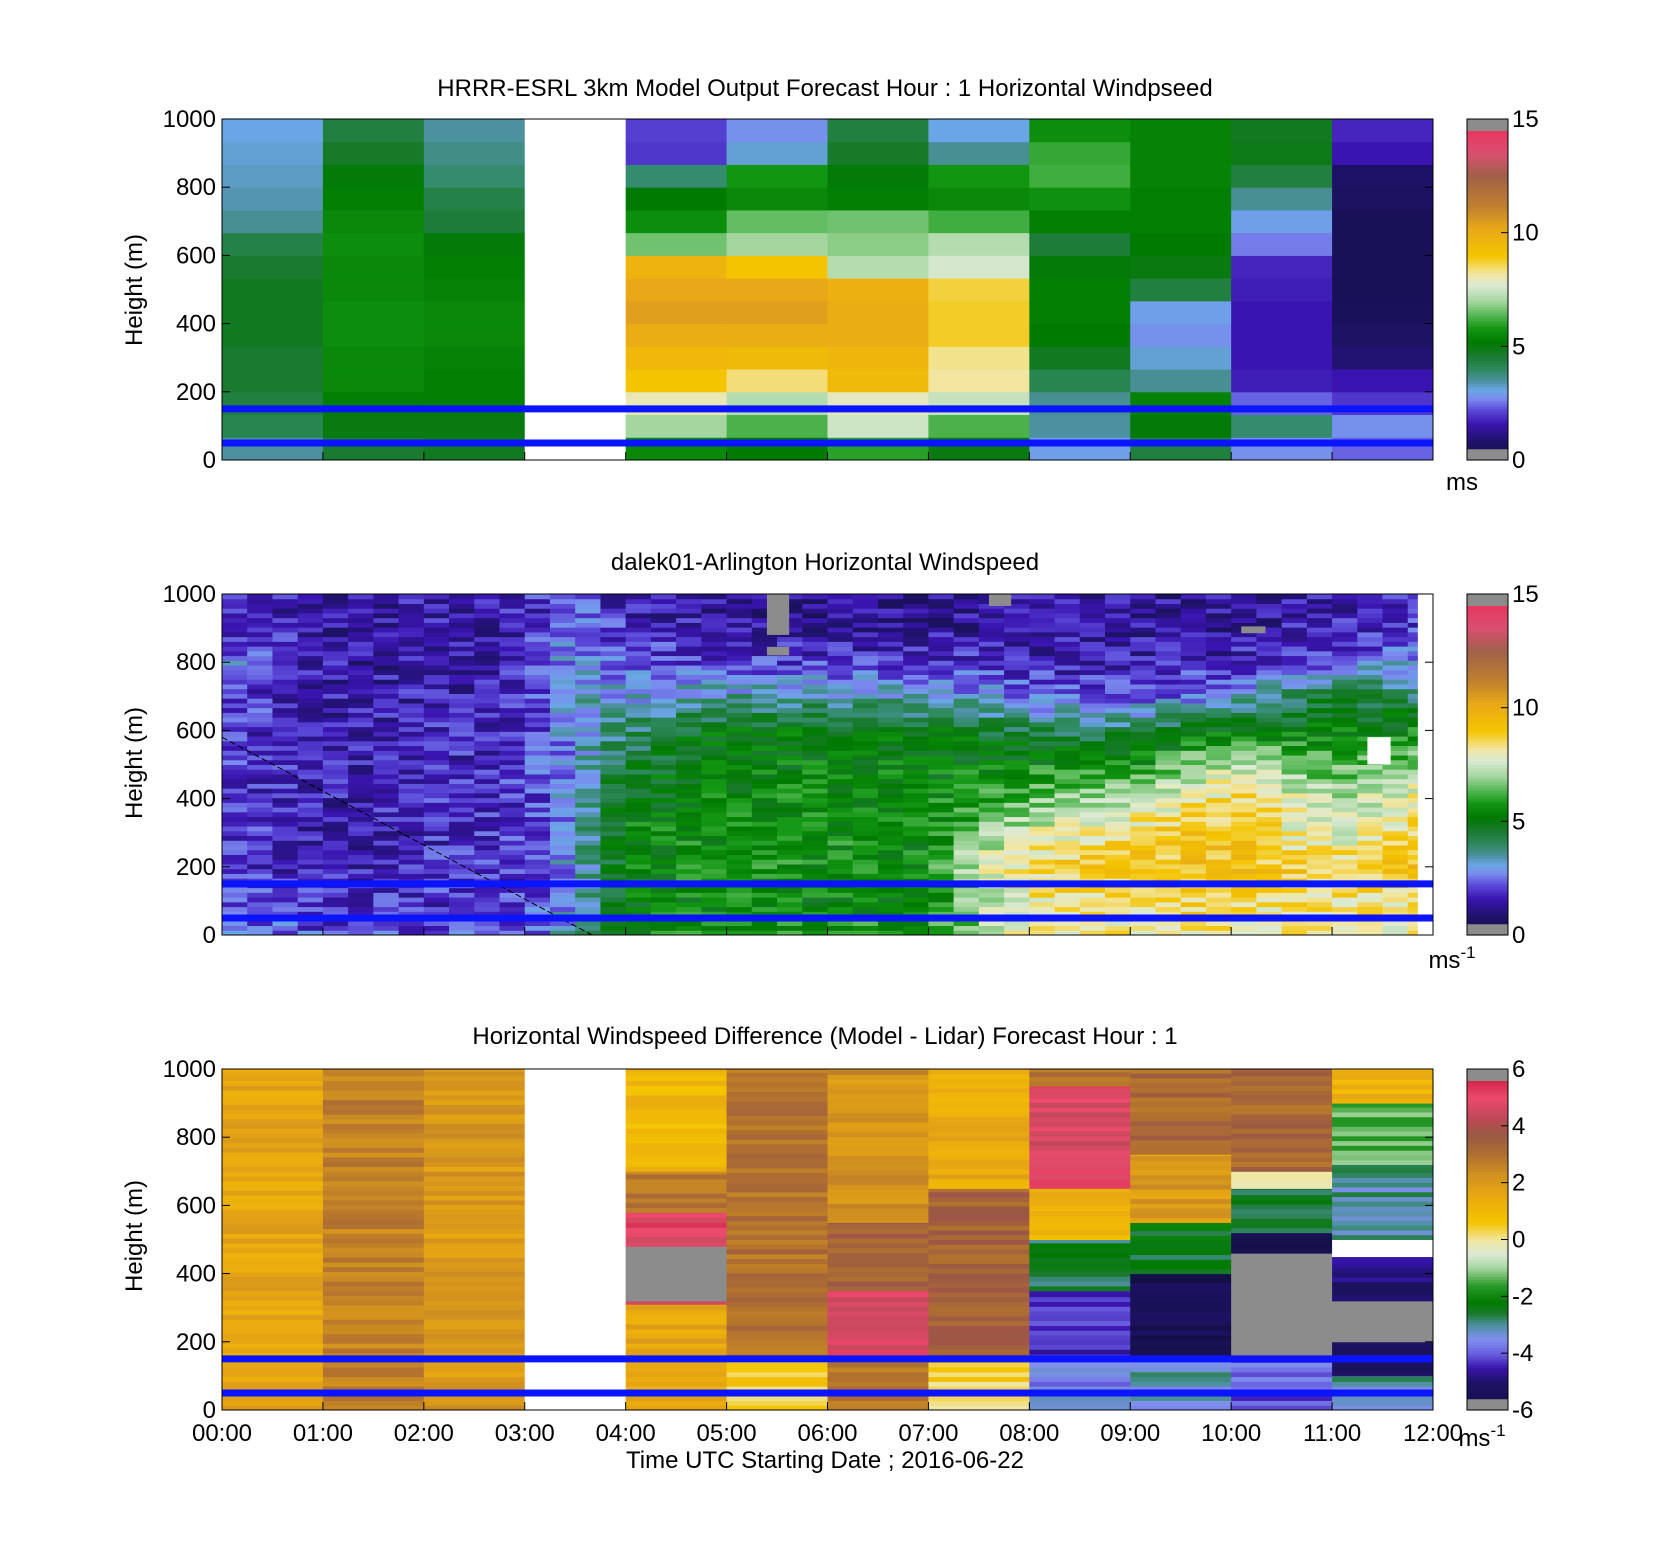 Image resolution: width=1680 pixels, height=1561 pixels. I want to click on x-axis-label: Time UTC Starting Date ; 2016-06-22, so click(825, 1460).